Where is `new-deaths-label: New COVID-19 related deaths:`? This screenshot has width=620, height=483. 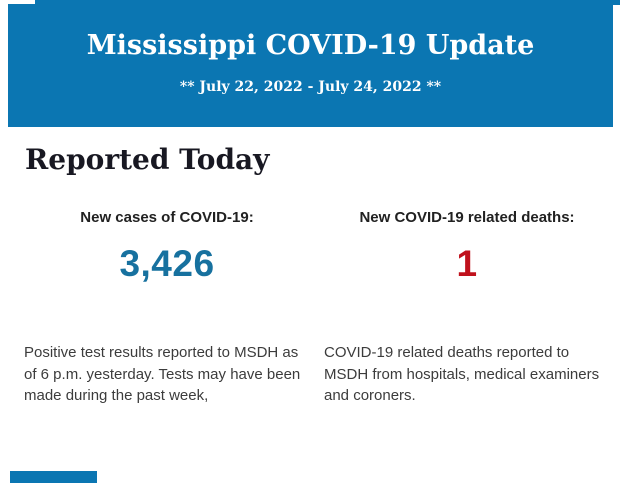
new-deaths-label: New COVID-19 related deaths: is located at coordinates (467, 217).